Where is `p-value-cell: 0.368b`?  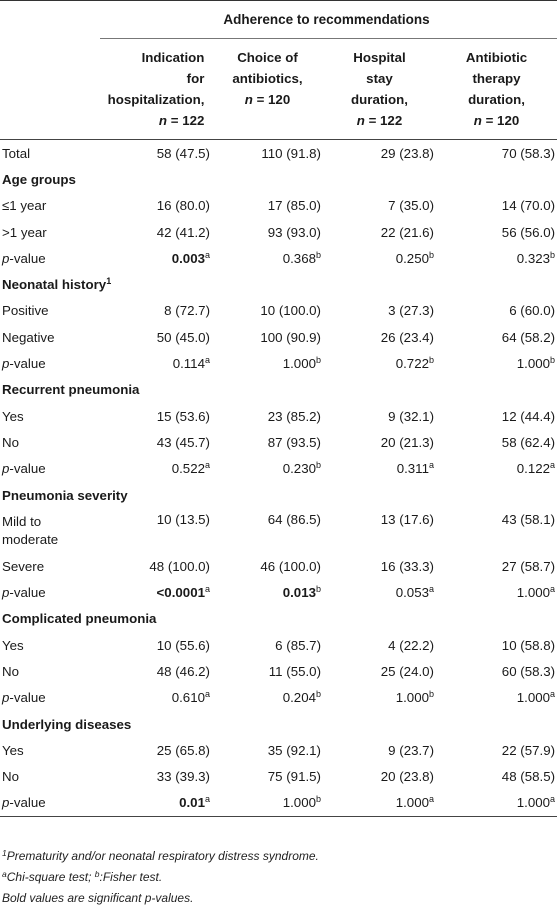 p-value-cell: 0.368b is located at coordinates (267, 258).